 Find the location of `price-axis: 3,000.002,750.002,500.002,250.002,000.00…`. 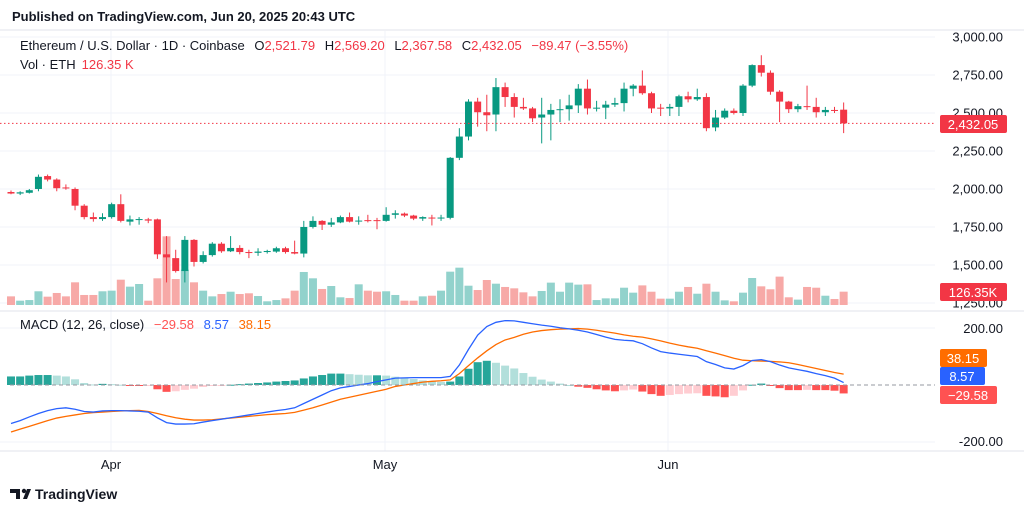

price-axis: 3,000.002,750.002,500.002,250.002,000.00… is located at coordinates (977, 170).